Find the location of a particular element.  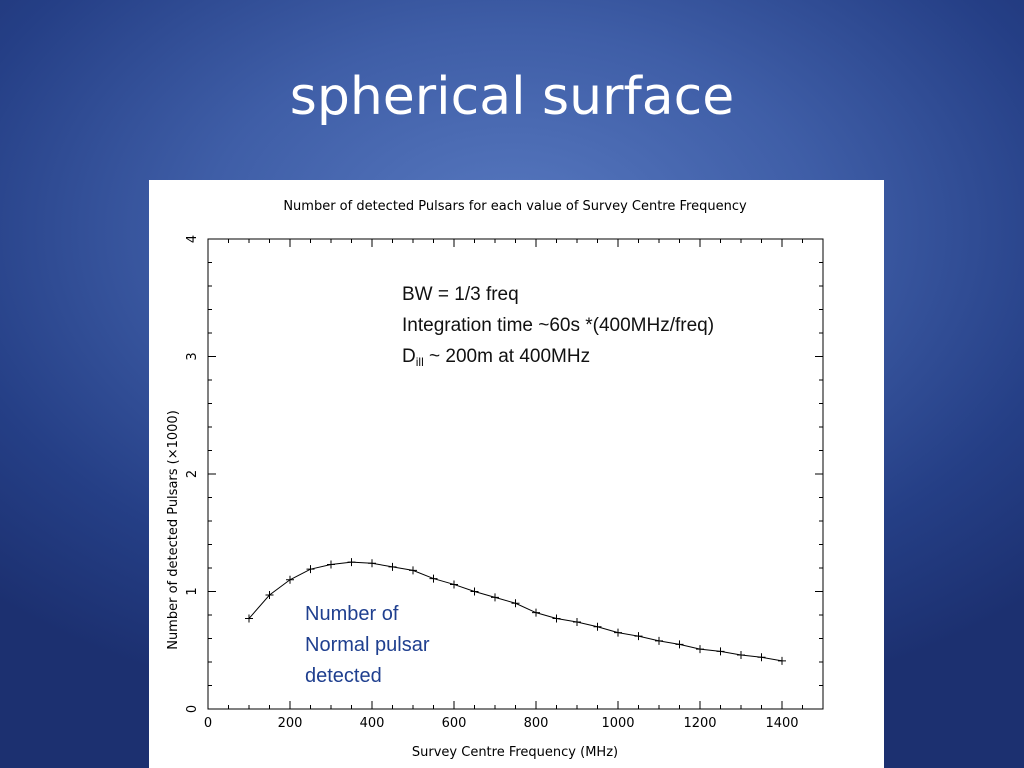

y-tick-label: 0 is located at coordinates (192, 709).